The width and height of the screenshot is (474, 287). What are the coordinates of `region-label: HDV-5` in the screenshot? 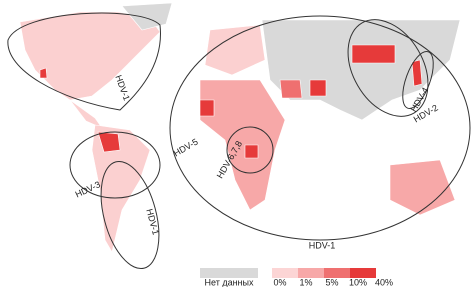 It's located at (186, 147).